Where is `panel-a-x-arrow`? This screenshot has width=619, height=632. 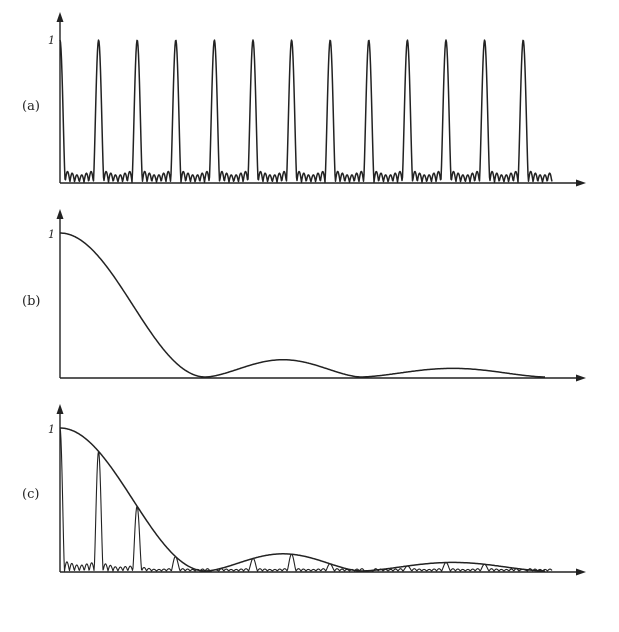 panel-a-x-arrow is located at coordinates (581, 183).